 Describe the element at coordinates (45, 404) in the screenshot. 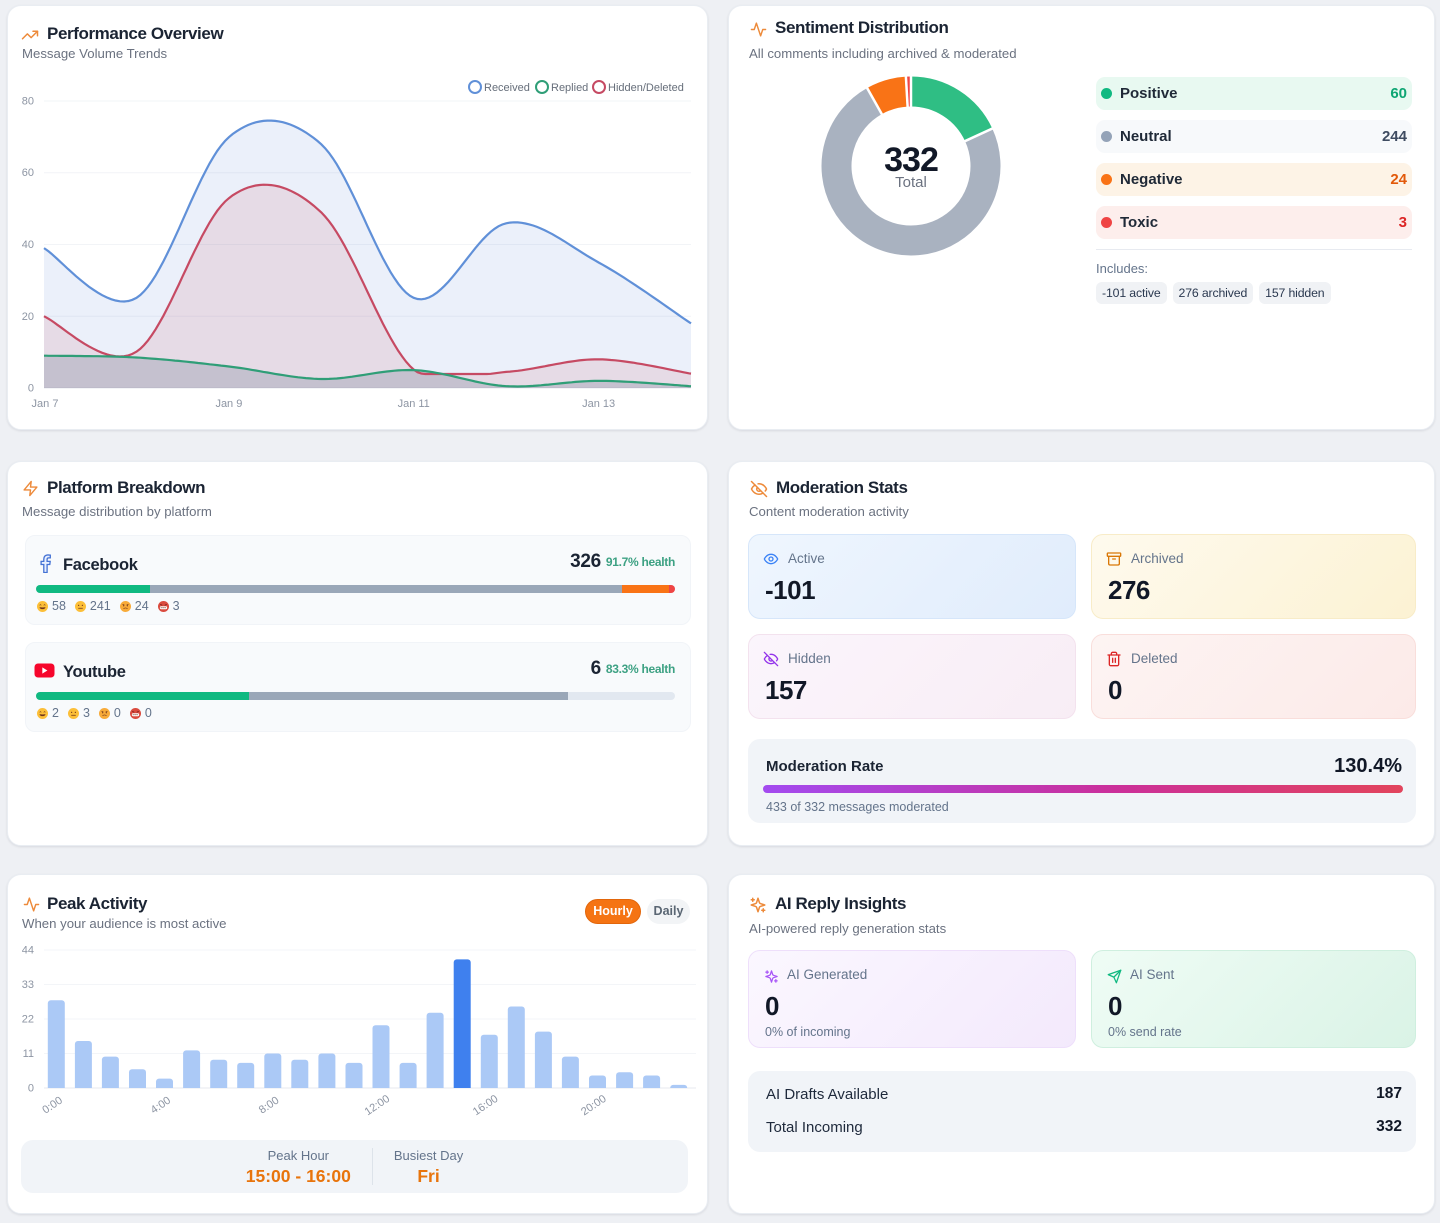

I see `svg-text: Jan 7` at that location.